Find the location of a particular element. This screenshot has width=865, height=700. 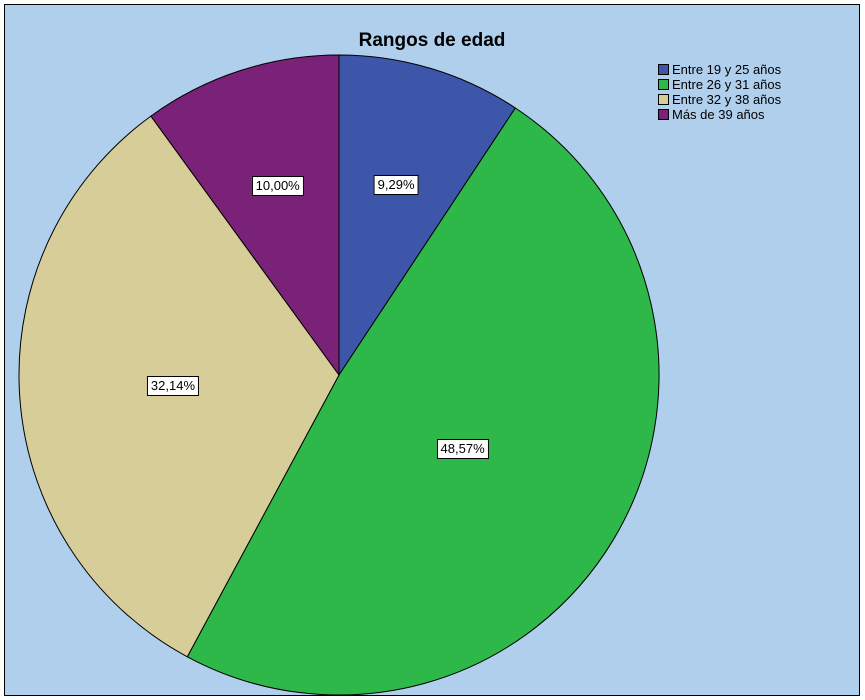

legend-item: Entre 26 y 31 años is located at coordinates (719, 84).